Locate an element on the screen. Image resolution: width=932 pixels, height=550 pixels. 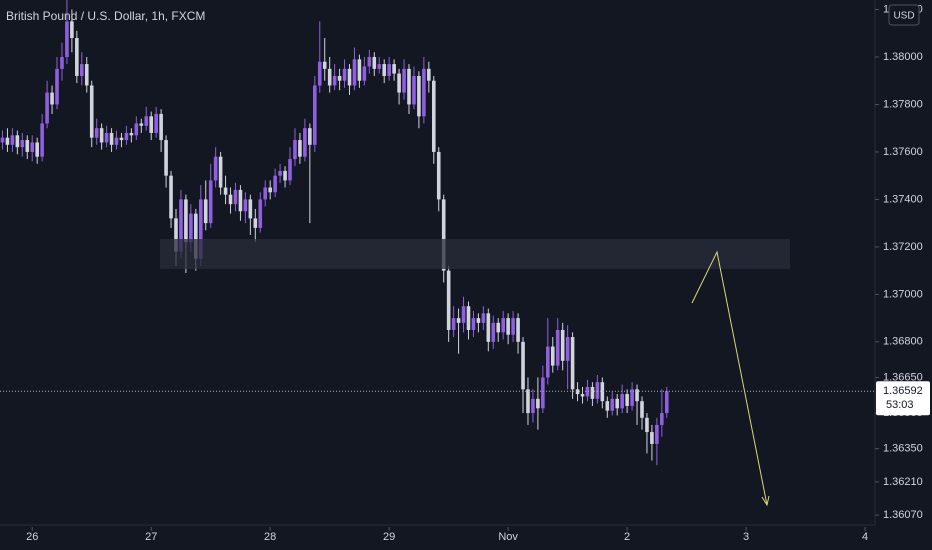
x-tick-label: 26 is located at coordinates (32, 537).